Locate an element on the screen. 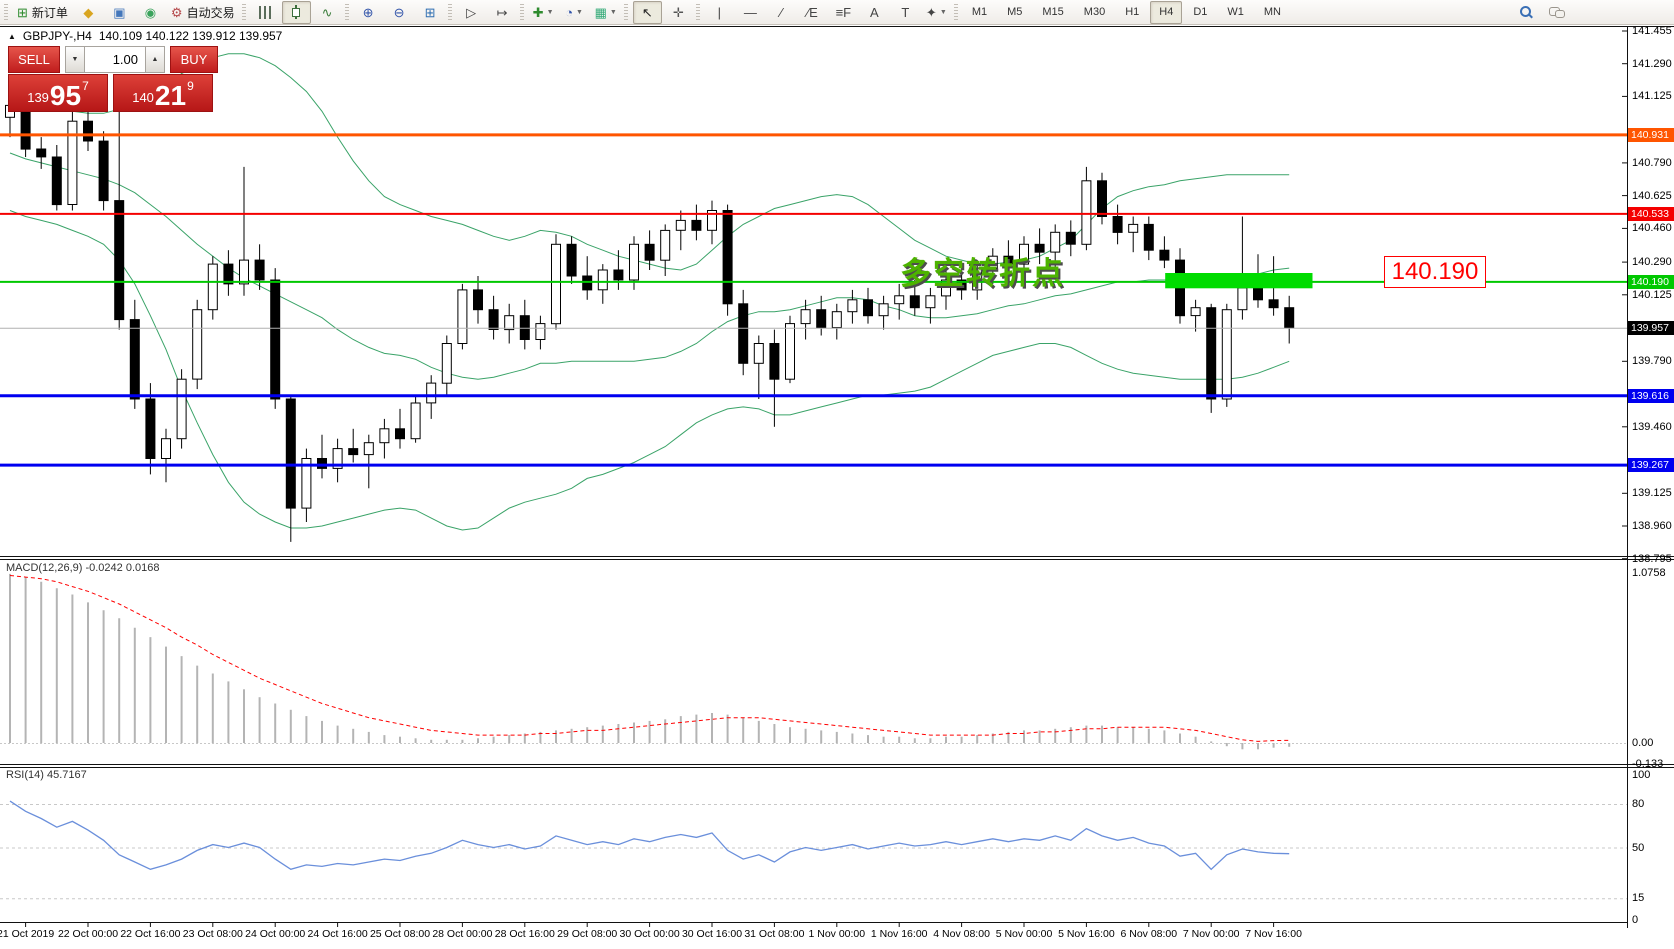 The height and width of the screenshot is (949, 1674). community-icon: ▣ is located at coordinates (119, 12).